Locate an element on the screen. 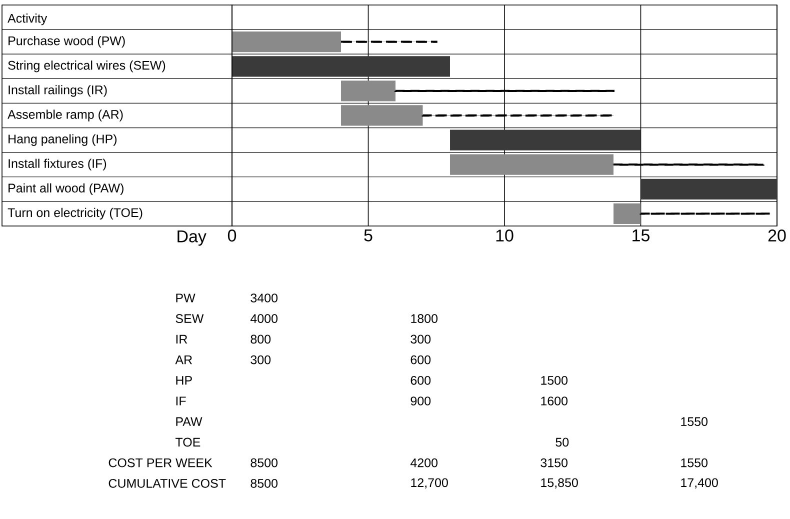 This screenshot has width=790, height=519. y-tick-label: Install railings (IR) is located at coordinates (57, 91).